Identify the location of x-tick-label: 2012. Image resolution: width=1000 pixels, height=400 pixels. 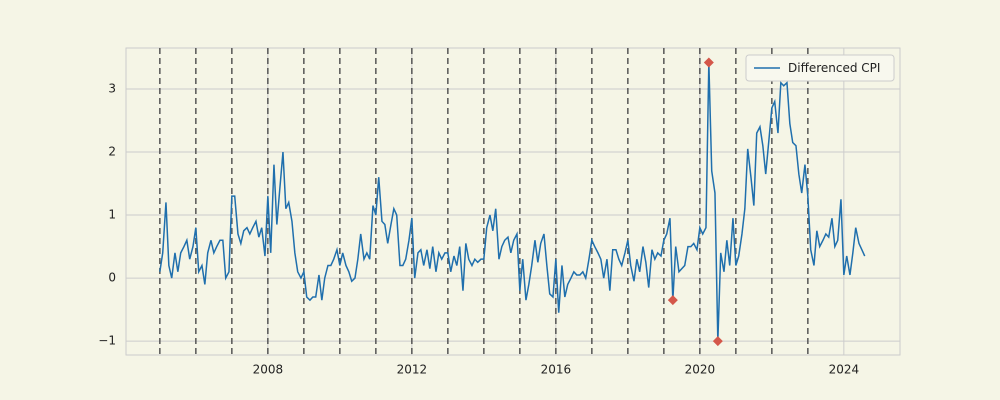
(412, 370).